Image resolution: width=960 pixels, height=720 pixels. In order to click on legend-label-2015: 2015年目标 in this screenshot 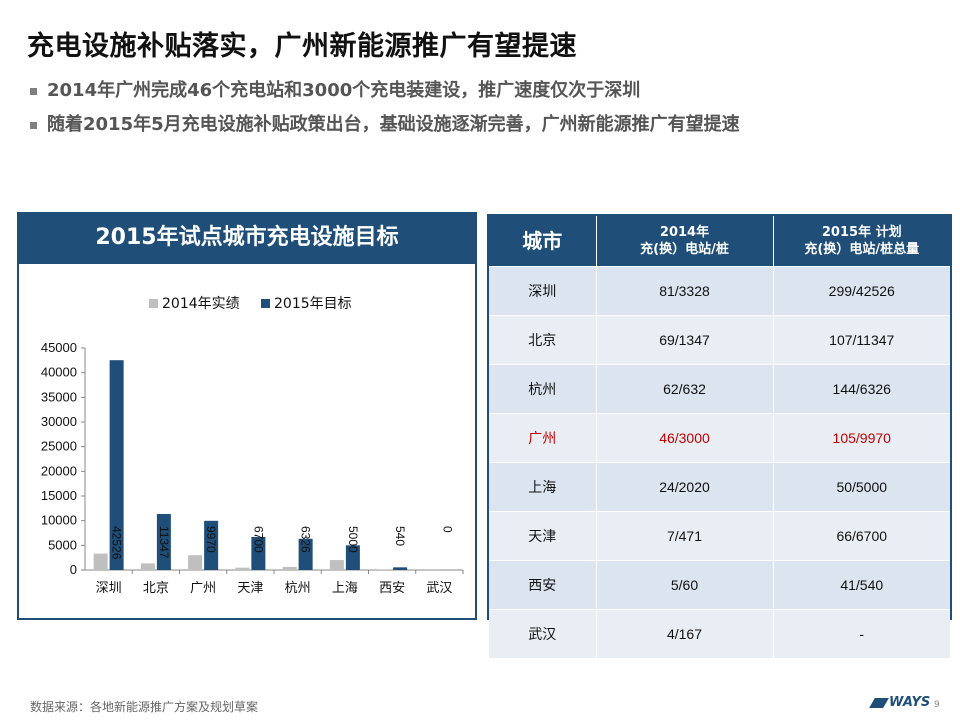, I will do `click(313, 304)`.